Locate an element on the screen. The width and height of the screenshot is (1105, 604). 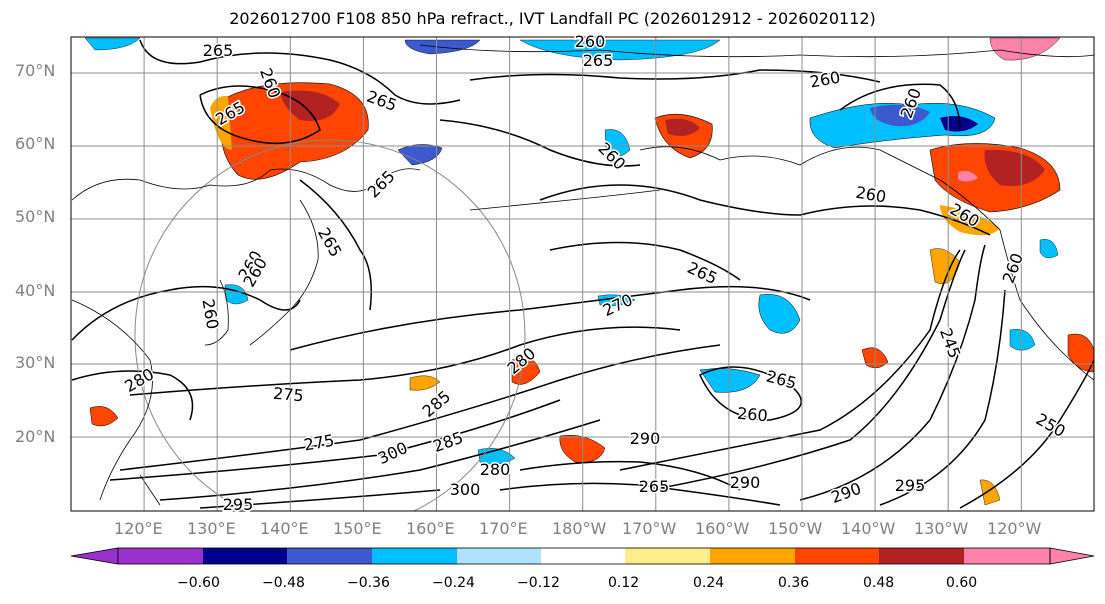
contour-subtrop-low is located at coordinates (750, 393).